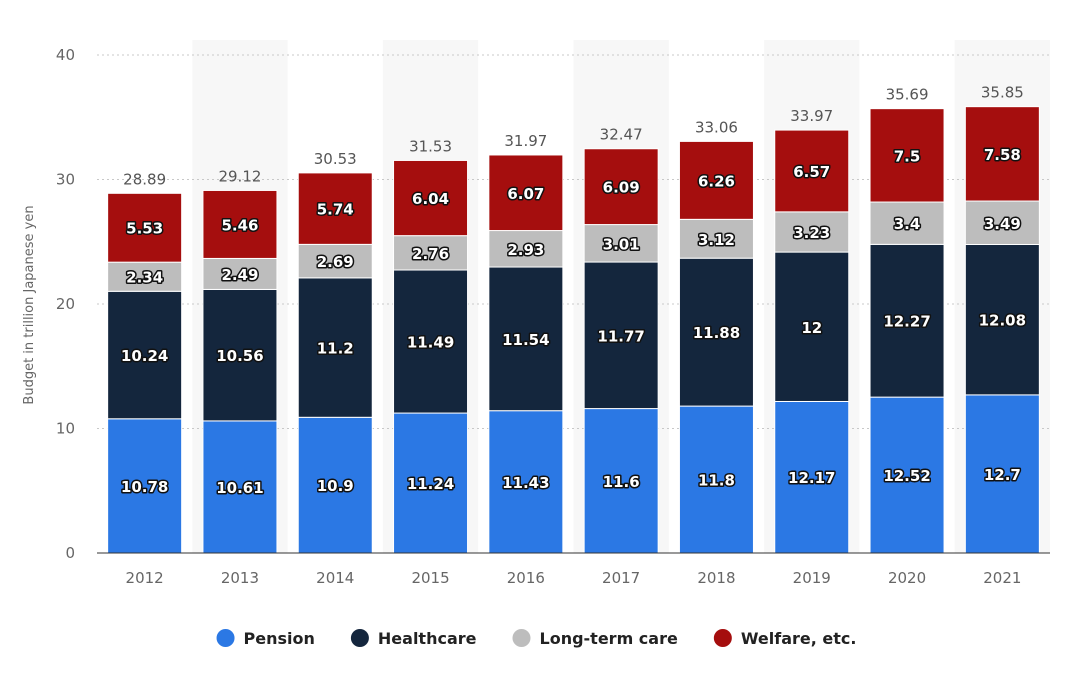 This screenshot has height=689, width=1073. I want to click on bar-segment-welfare-etc--2020, so click(907, 155).